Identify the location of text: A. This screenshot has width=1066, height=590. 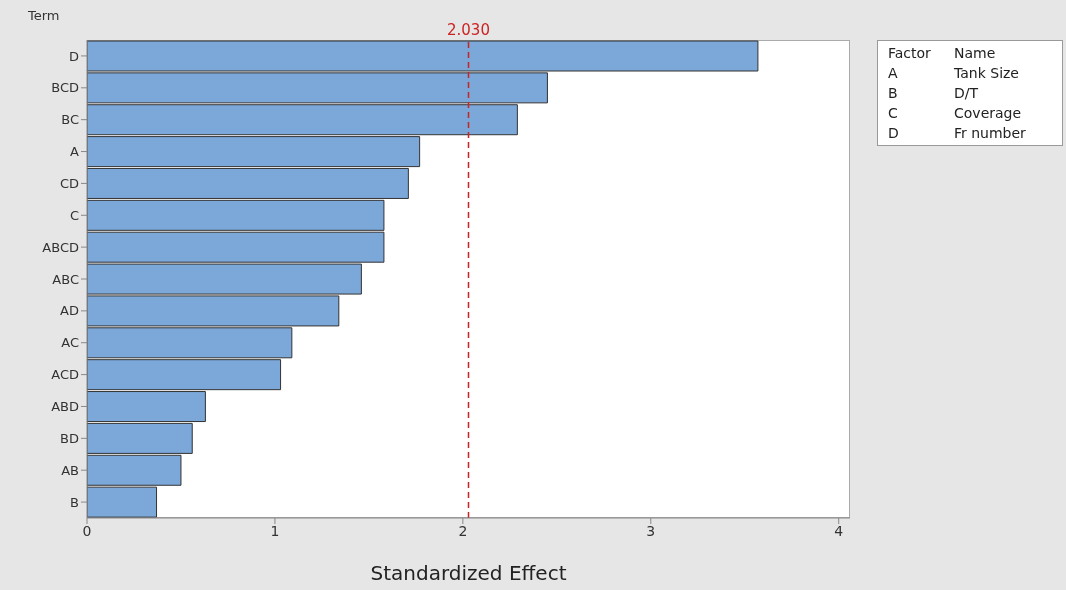
(893, 73).